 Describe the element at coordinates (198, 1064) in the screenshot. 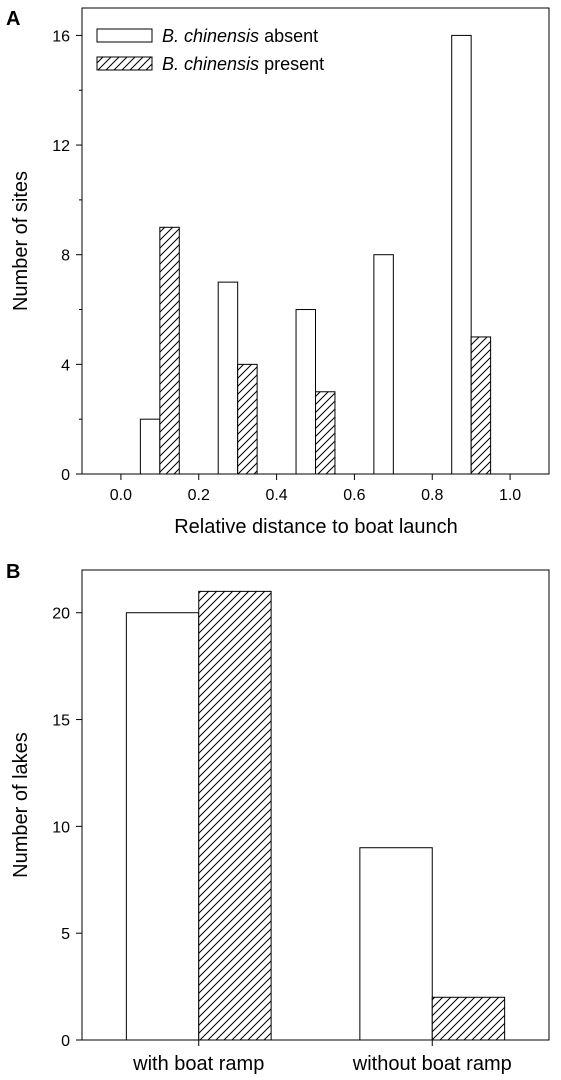

I see `panel-b-category-label: with boat ramp` at that location.